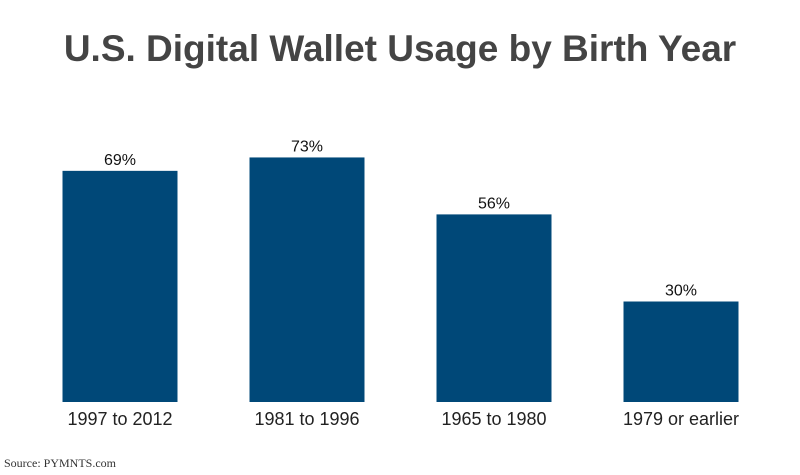 The width and height of the screenshot is (800, 475). I want to click on source-note: Source: PYMNTS.com, so click(60, 463).